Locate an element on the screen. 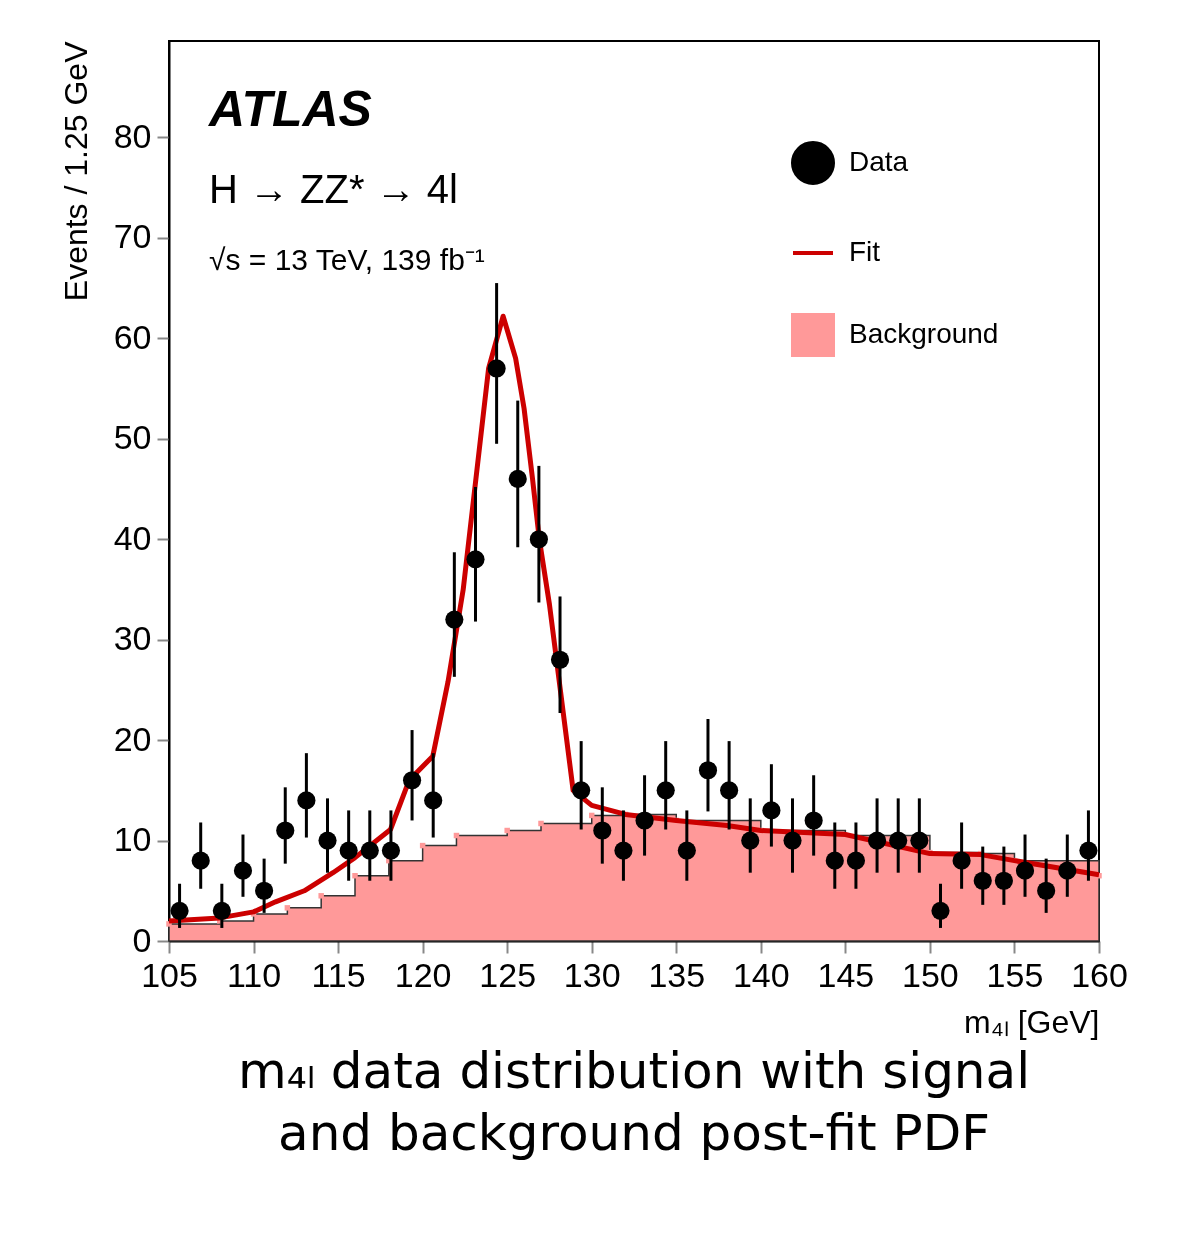 This screenshot has width=1184, height=1251. x-tick-label: 140 is located at coordinates (761, 974).